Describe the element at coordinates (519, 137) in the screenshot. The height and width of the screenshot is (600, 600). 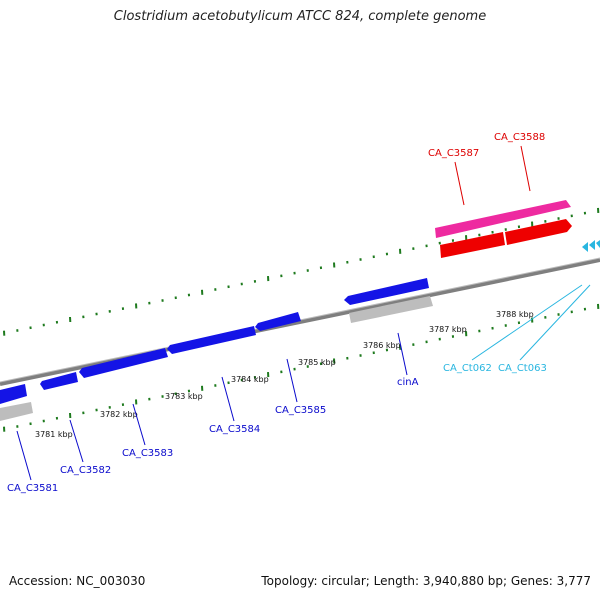
I see `gene-label-ca-c3588: CA_C3588` at that location.